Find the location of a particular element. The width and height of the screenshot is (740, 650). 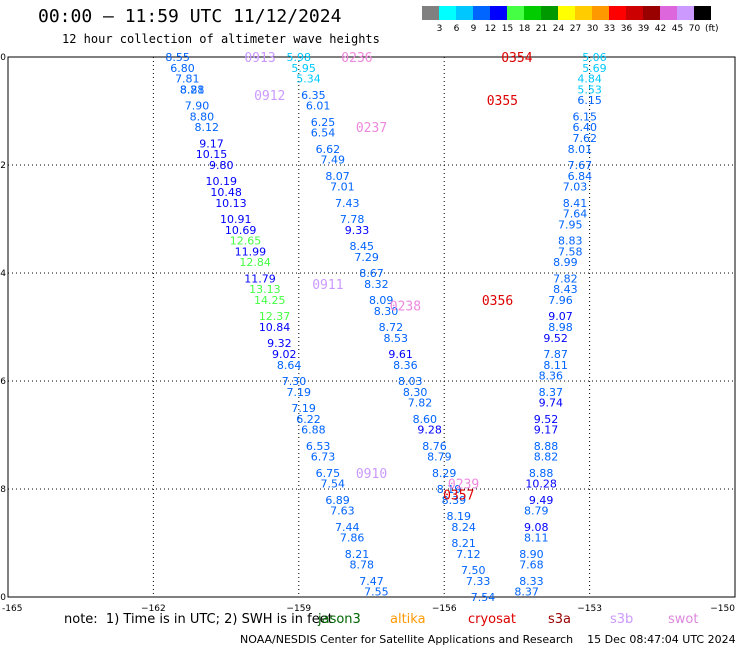

wave-height-value: 7.50 is located at coordinates (473, 570).